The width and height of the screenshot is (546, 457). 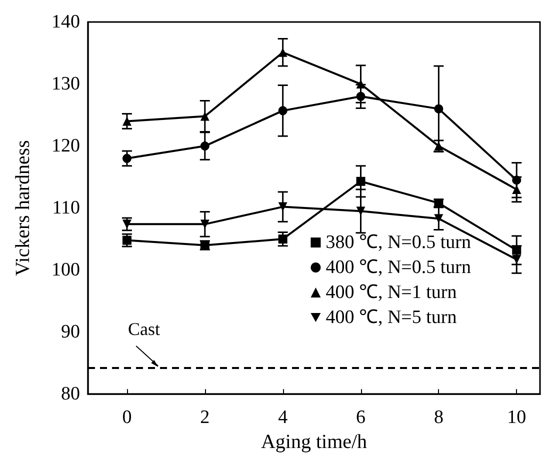 I want to click on x-tick-label: 4, so click(x=283, y=417).